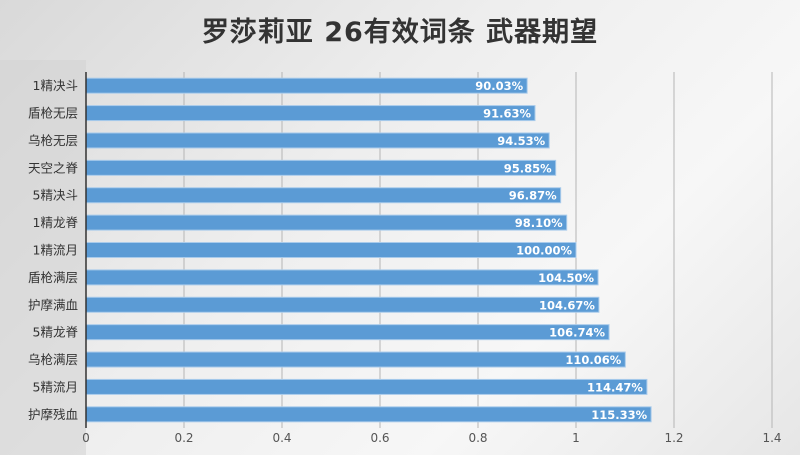 This screenshot has height=455, width=800. What do you see at coordinates (379, 438) in the screenshot?
I see `x-tick-label: 0.6` at bounding box center [379, 438].